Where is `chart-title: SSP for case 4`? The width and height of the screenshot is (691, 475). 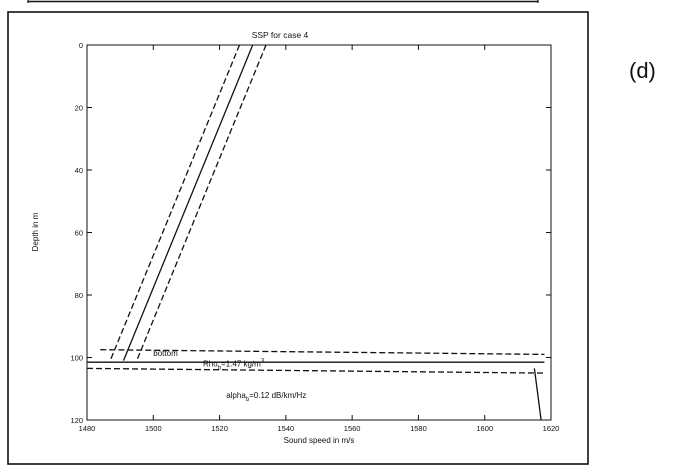 chart-title: SSP for case 4 is located at coordinates (280, 35).